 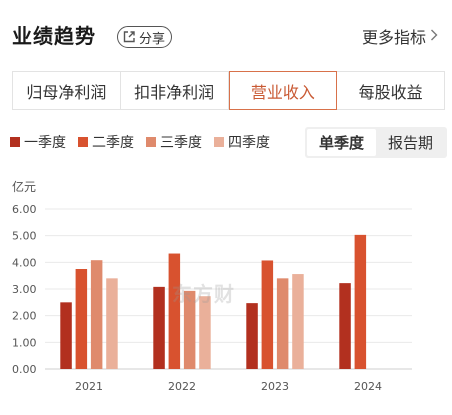 What do you see at coordinates (113, 143) in the screenshot?
I see `legend-label-q2: 二季度` at bounding box center [113, 143].